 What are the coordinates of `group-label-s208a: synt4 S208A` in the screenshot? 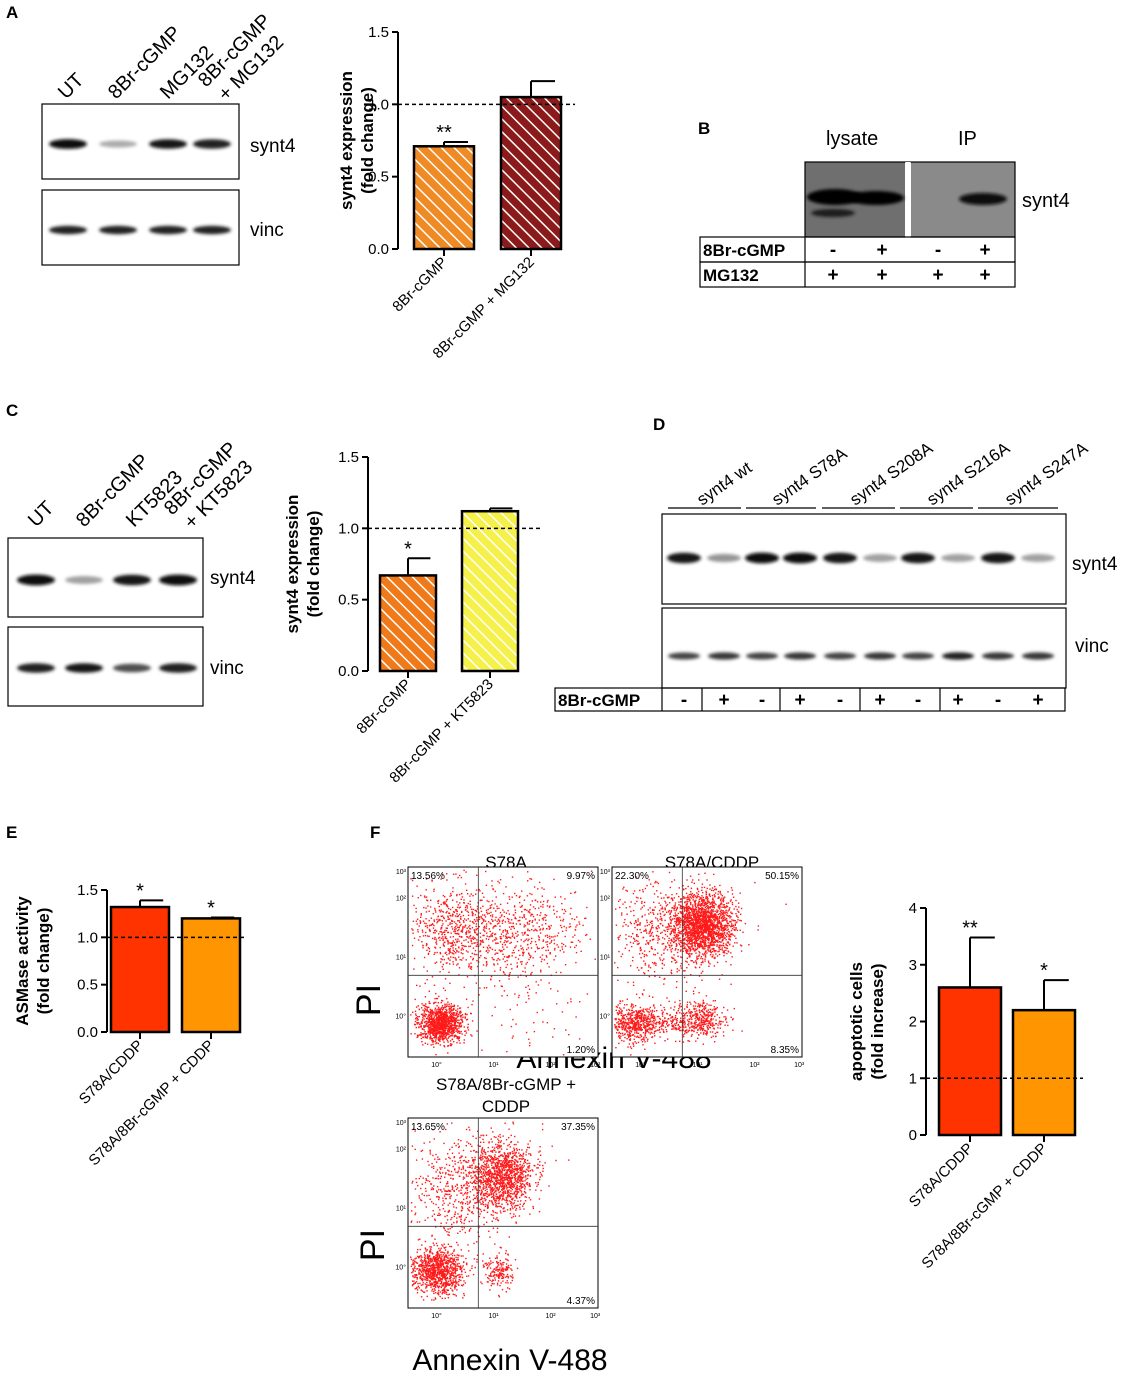 It's located at (891, 473).